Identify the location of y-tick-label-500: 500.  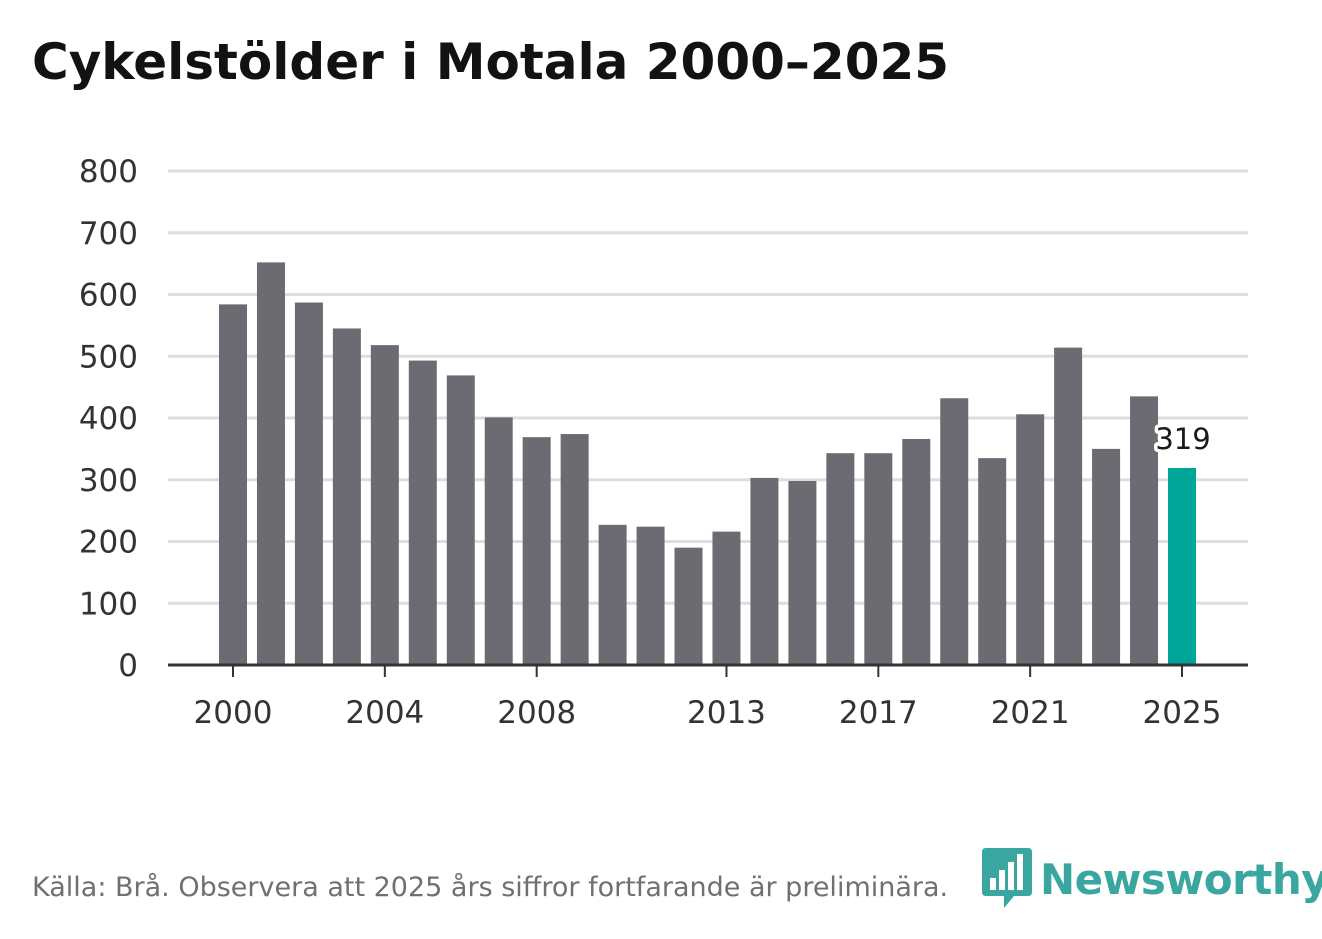
(108, 357).